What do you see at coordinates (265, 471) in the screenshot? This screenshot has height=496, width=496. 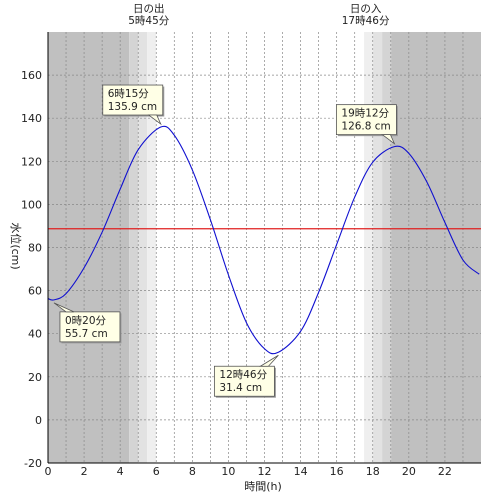 I see `x-tick-label: 12` at bounding box center [265, 471].